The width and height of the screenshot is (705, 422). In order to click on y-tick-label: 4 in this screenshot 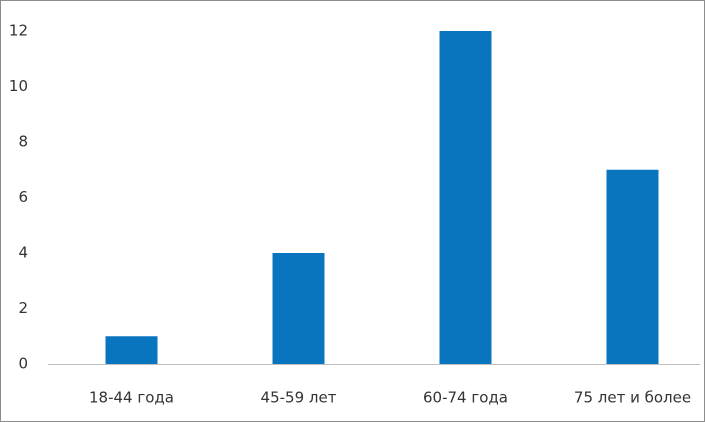, I will do `click(23, 253)`.